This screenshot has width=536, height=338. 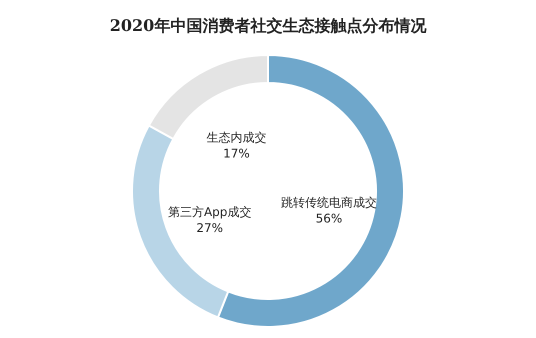 I want to click on slice-label: 跳转传统电商成交, so click(x=328, y=203).